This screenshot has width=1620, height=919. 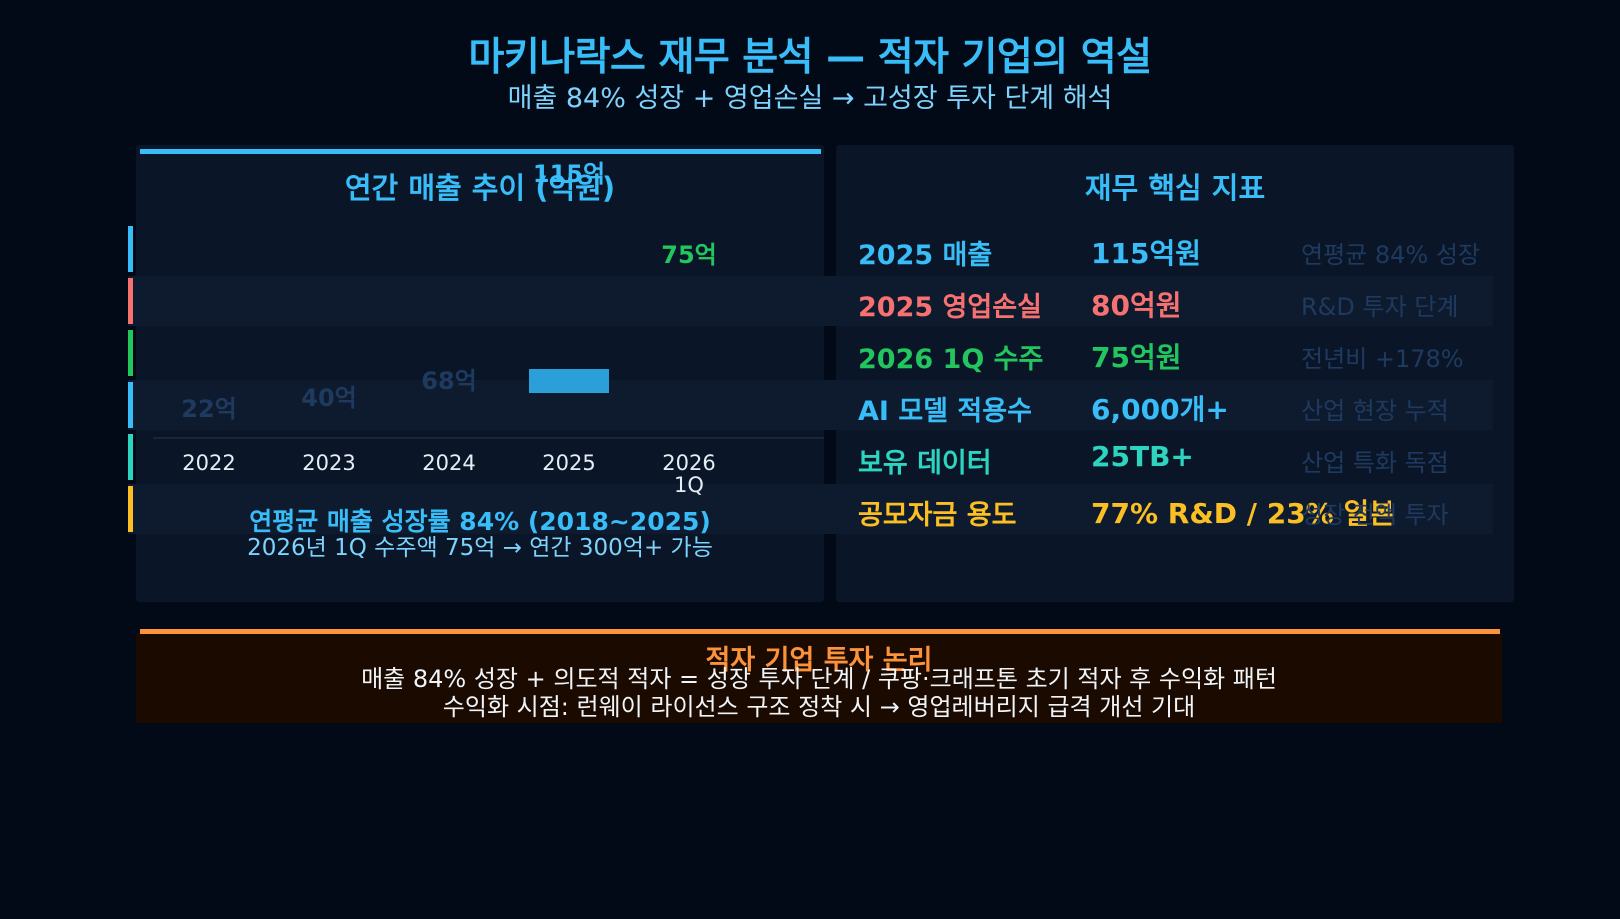 What do you see at coordinates (925, 463) in the screenshot?
I see `metric-label: 보유 데이터` at bounding box center [925, 463].